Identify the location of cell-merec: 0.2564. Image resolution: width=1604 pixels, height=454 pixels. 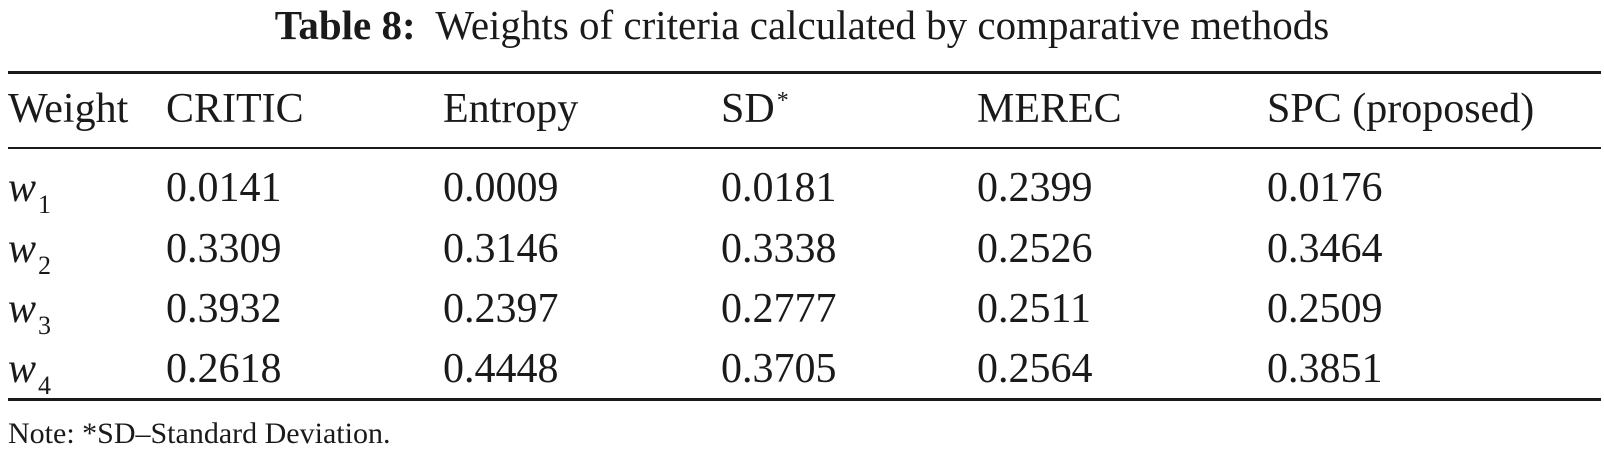
(1035, 369).